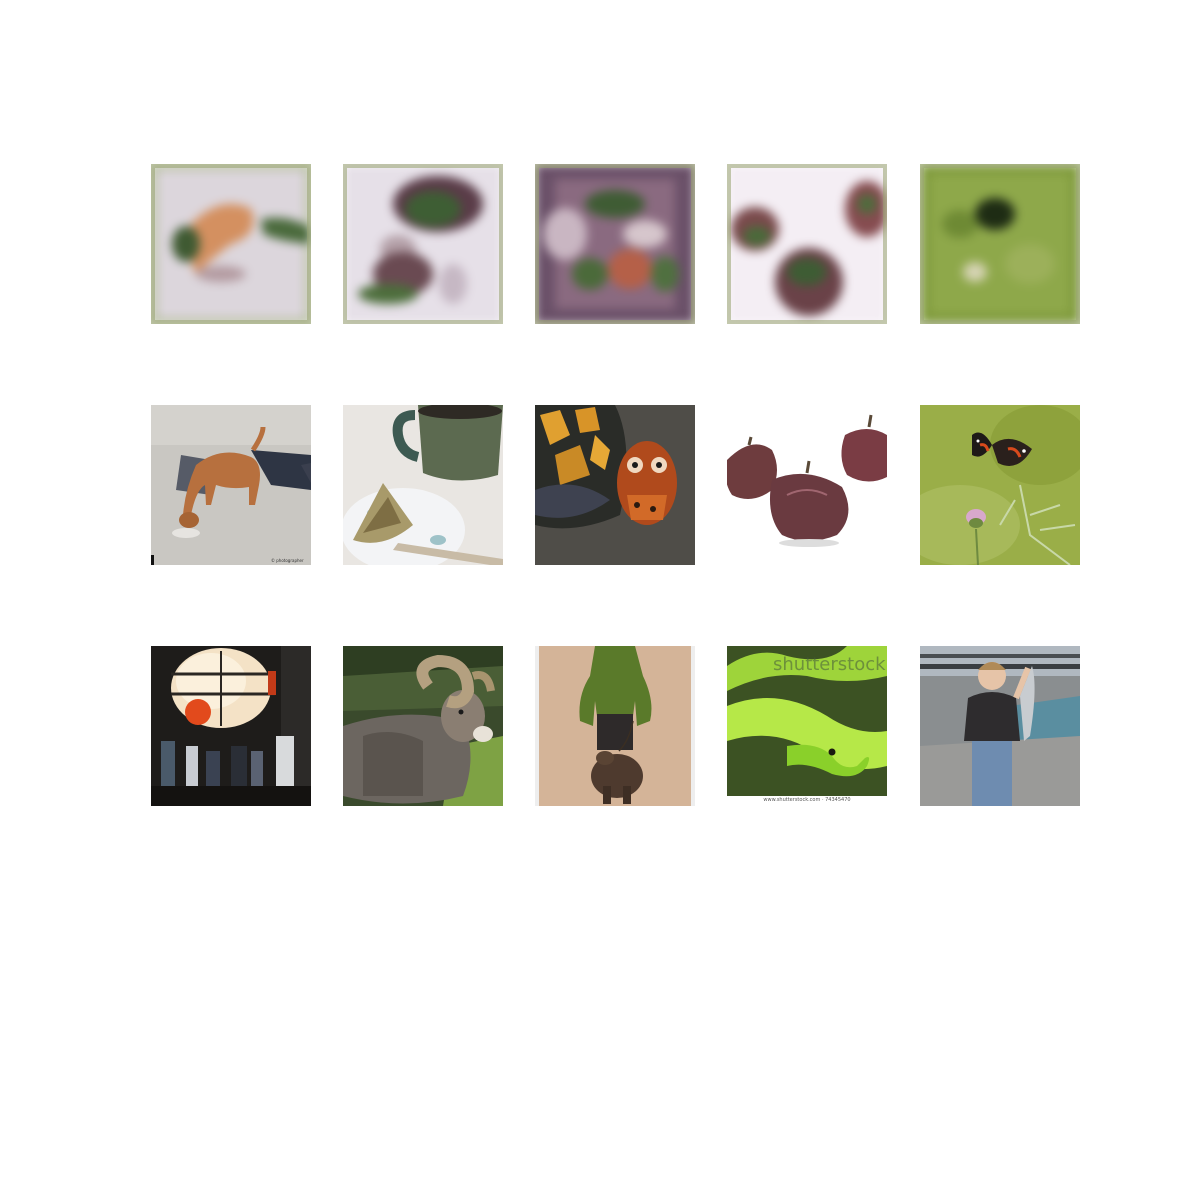 The width and height of the screenshot is (1200, 1200). Describe the element at coordinates (231, 485) in the screenshot. I see `dog-on-pavement-image: © photographer` at that location.